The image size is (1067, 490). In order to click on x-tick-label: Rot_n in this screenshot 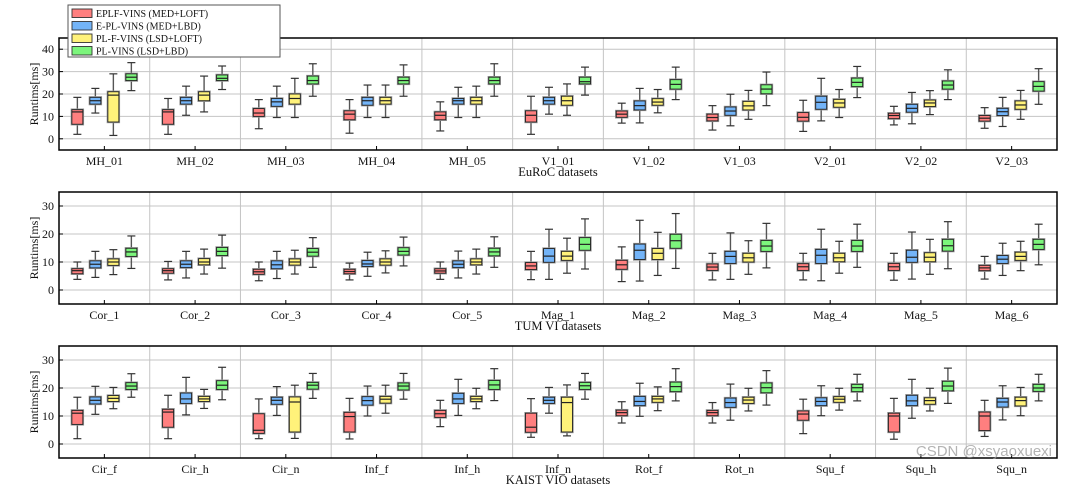, I will do `click(739, 469)`.